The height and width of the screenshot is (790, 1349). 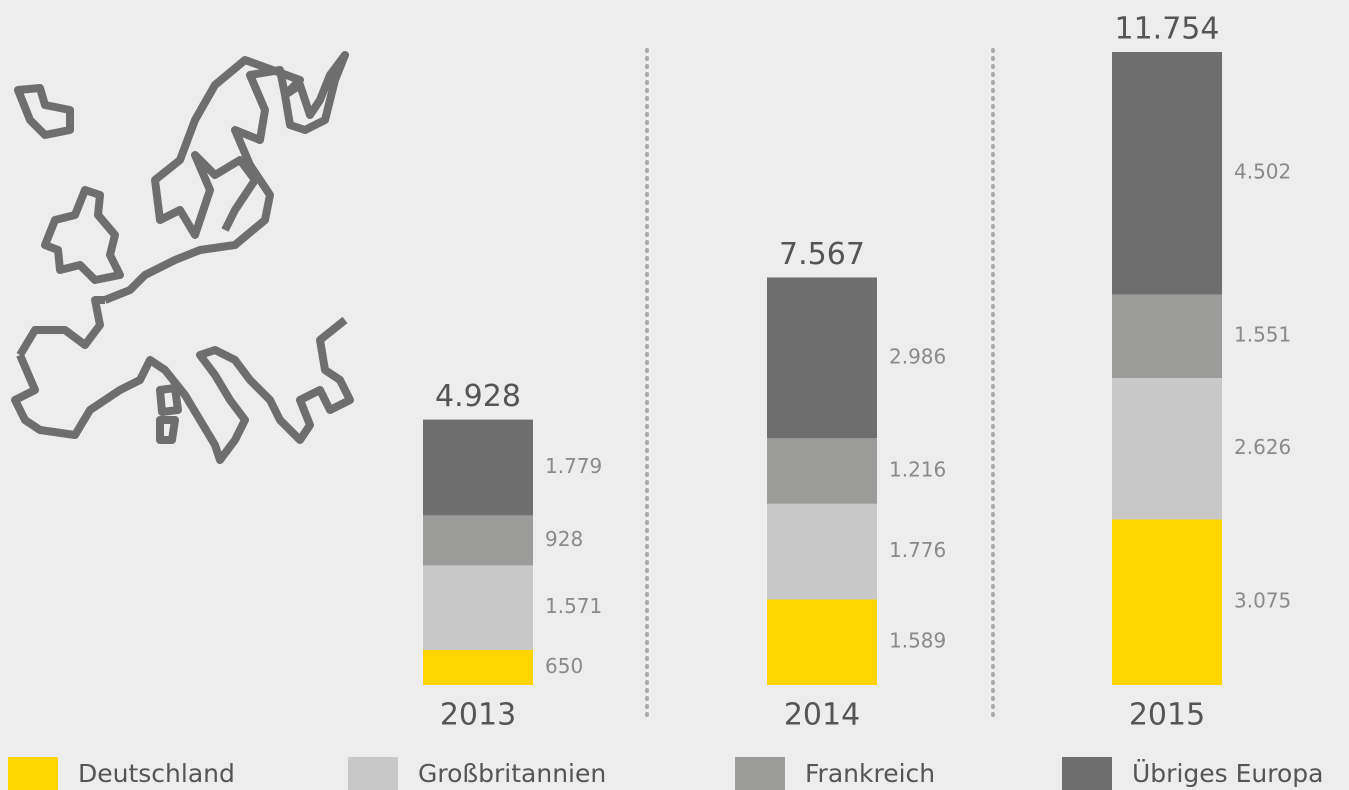 I want to click on value-label: 1.551, so click(x=1262, y=335).